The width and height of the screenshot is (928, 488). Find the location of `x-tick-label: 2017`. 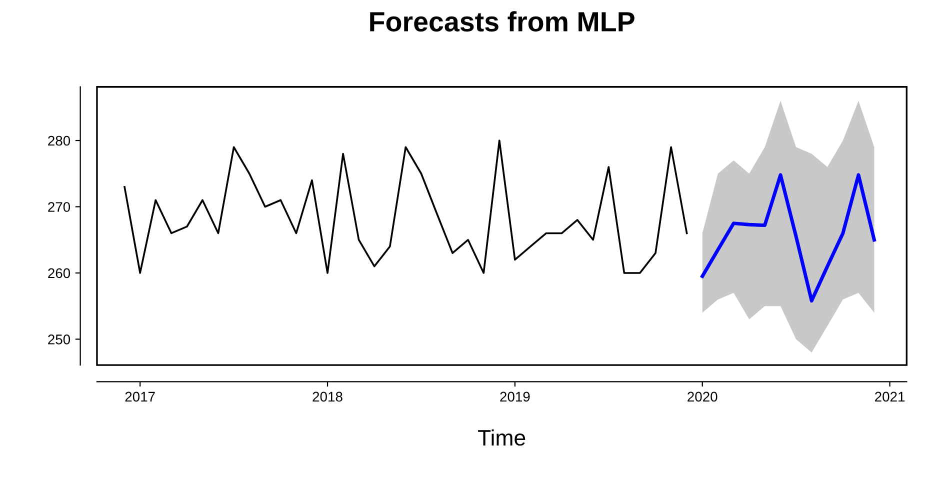

x-tick-label: 2017 is located at coordinates (140, 397).